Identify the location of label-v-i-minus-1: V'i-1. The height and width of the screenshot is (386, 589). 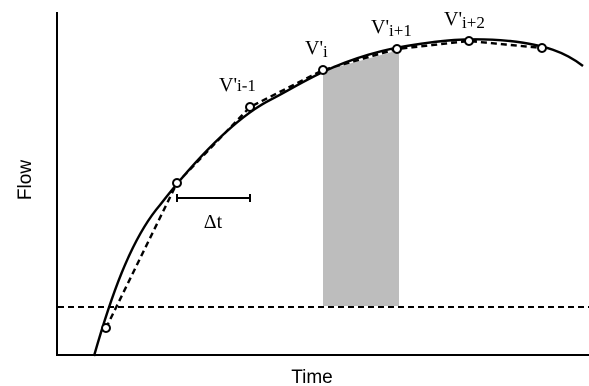
(237, 85).